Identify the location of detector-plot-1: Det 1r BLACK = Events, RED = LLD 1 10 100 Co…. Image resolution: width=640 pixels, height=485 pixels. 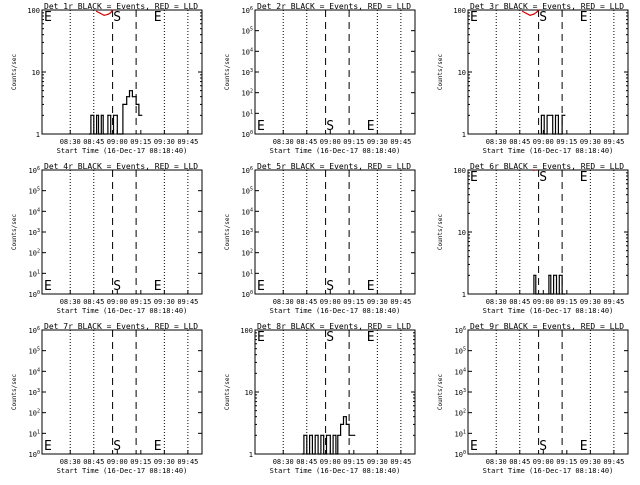
(107, 78).